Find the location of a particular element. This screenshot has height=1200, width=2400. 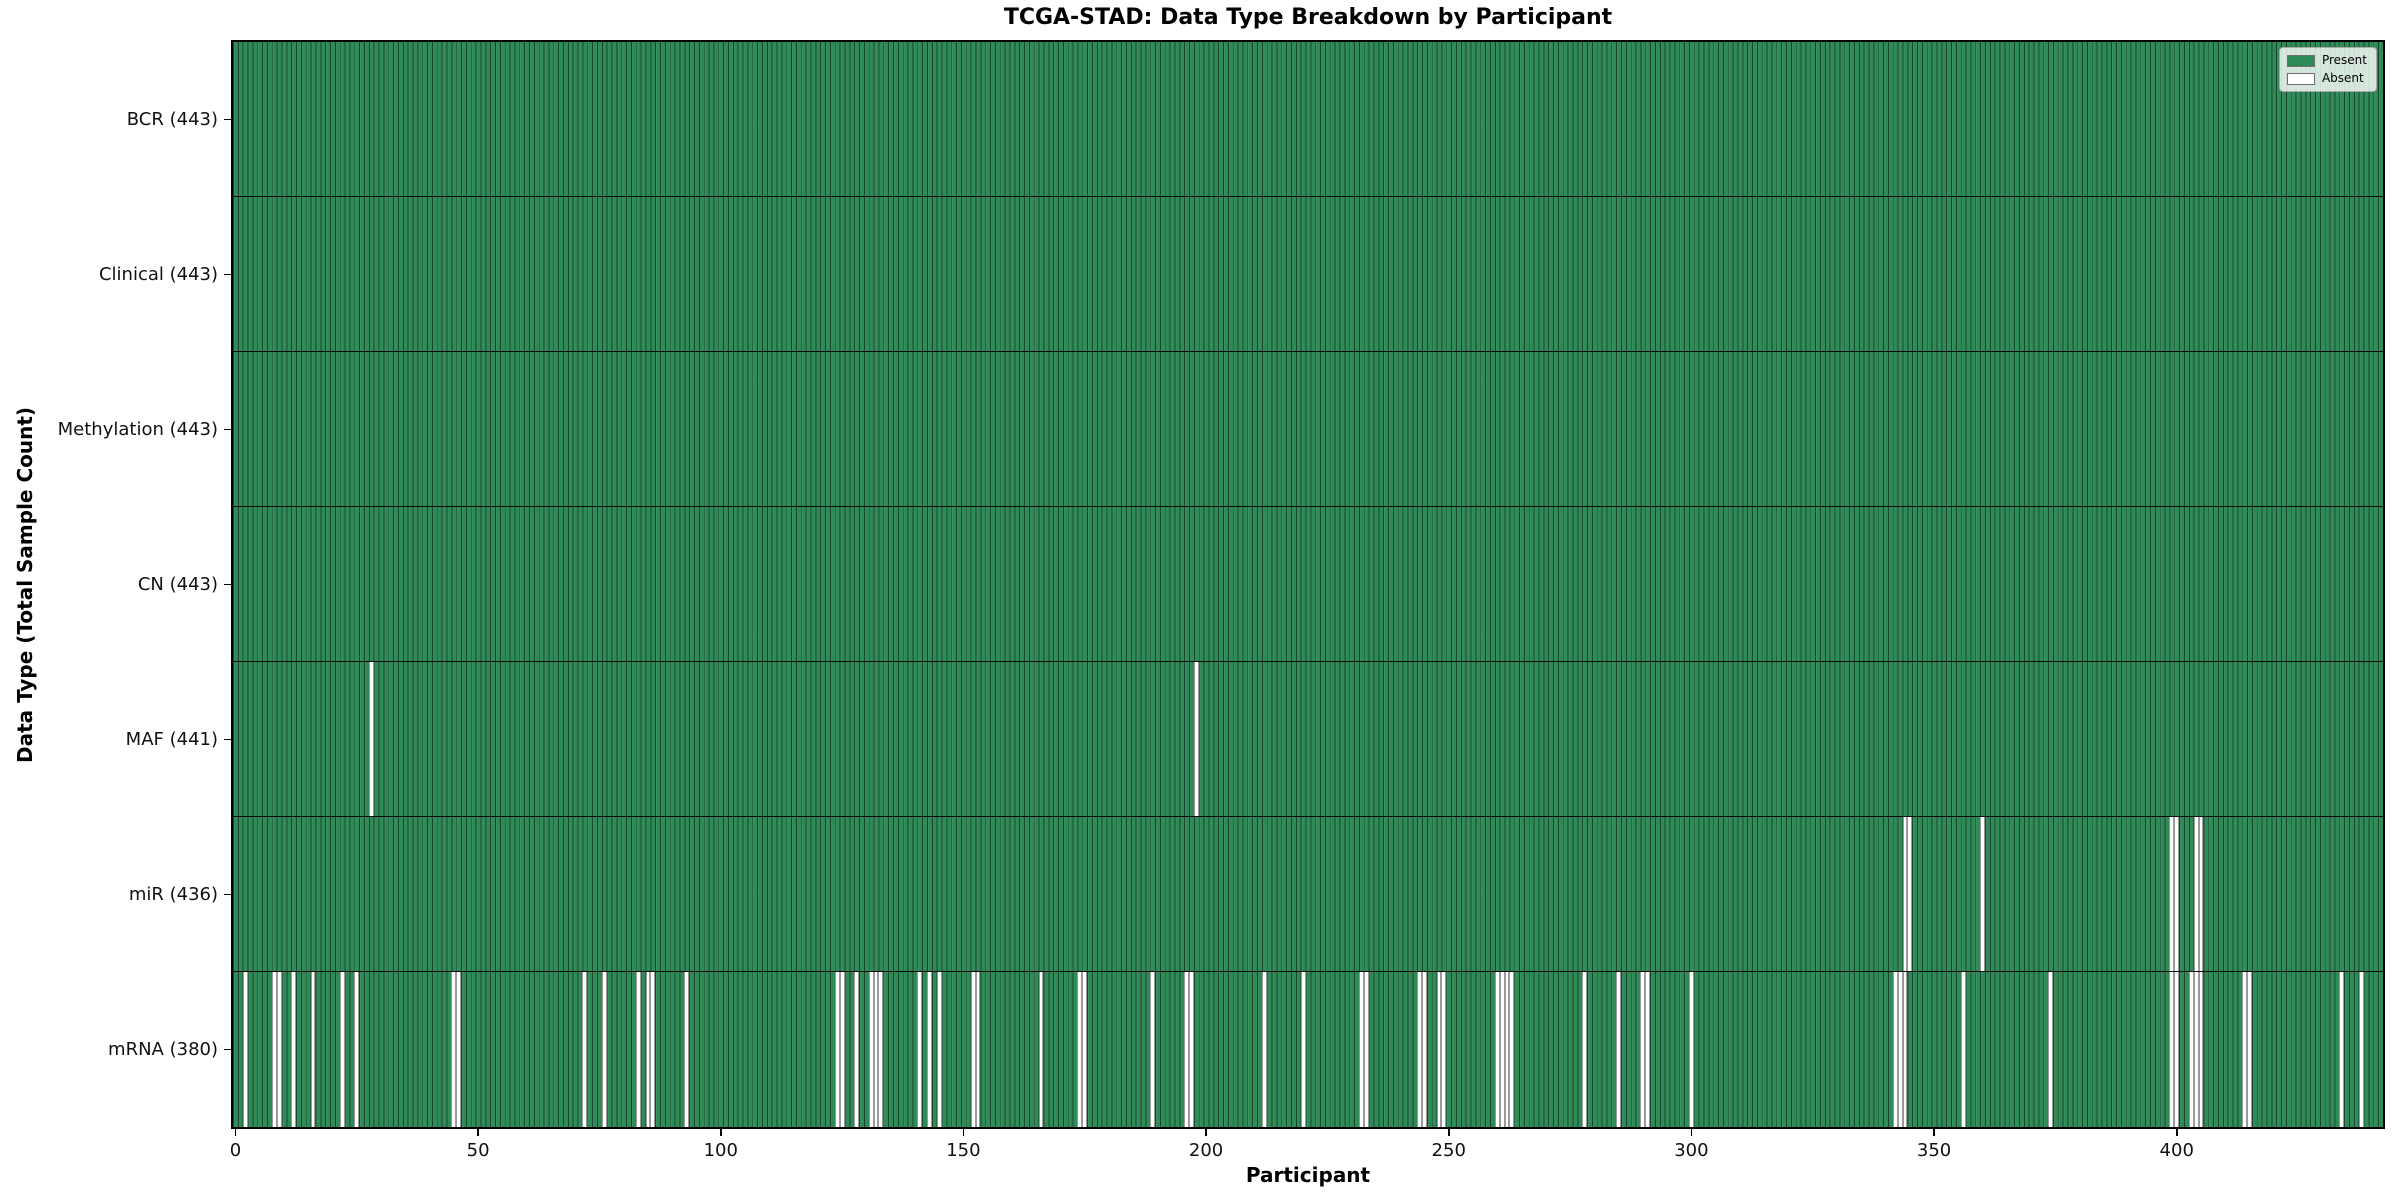

legend-label-absent: Absent is located at coordinates (2342, 78).